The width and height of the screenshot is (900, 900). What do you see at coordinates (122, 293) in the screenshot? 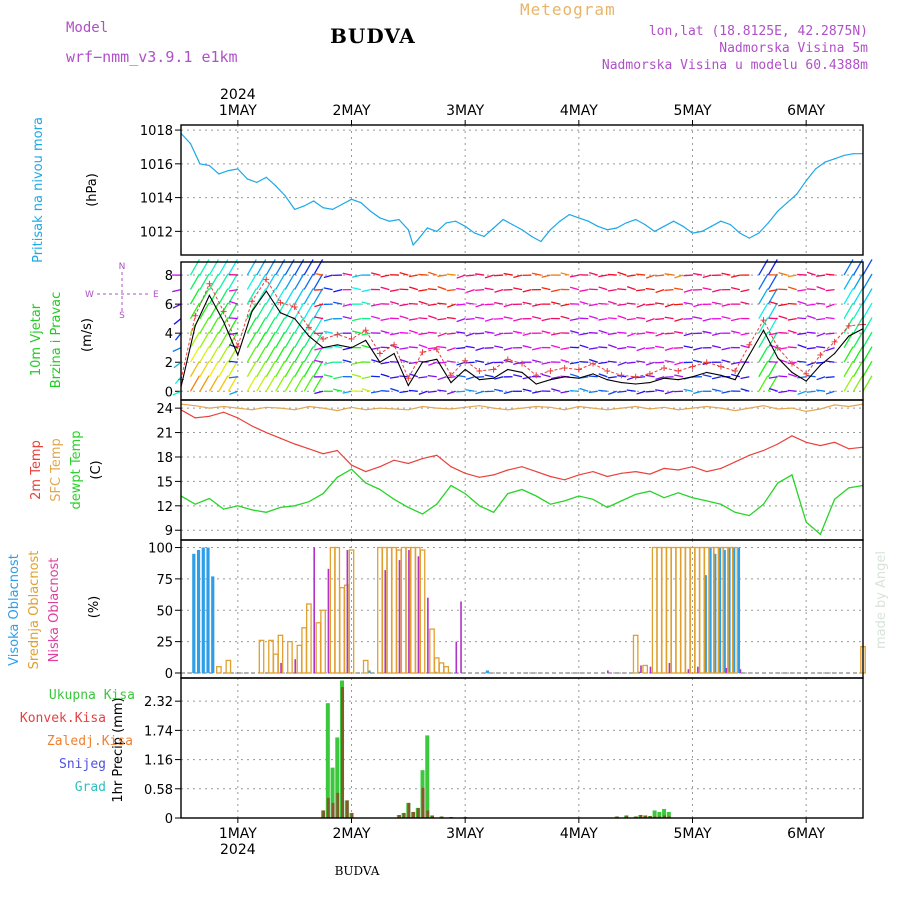
I see `compass-cross` at bounding box center [122, 293].